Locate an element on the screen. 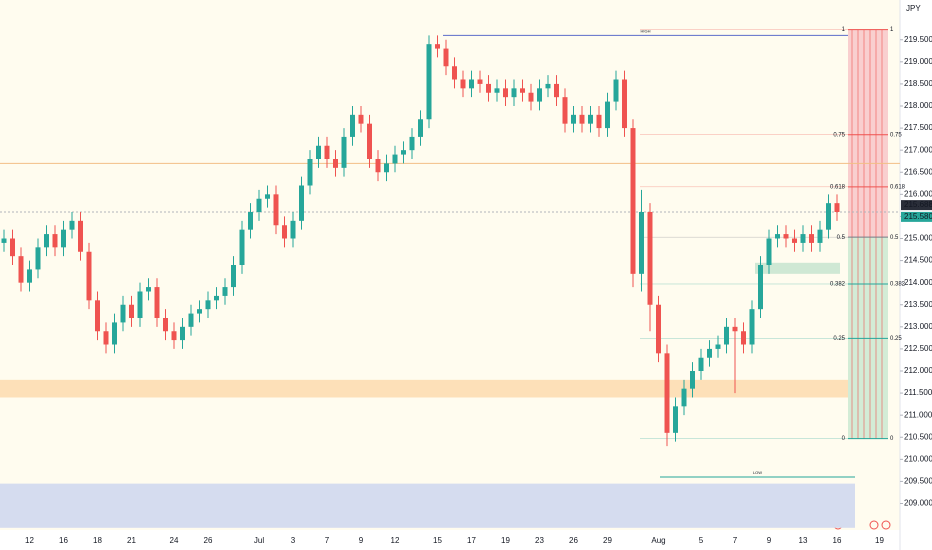 The width and height of the screenshot is (932, 550). zone is located at coordinates (797, 268).